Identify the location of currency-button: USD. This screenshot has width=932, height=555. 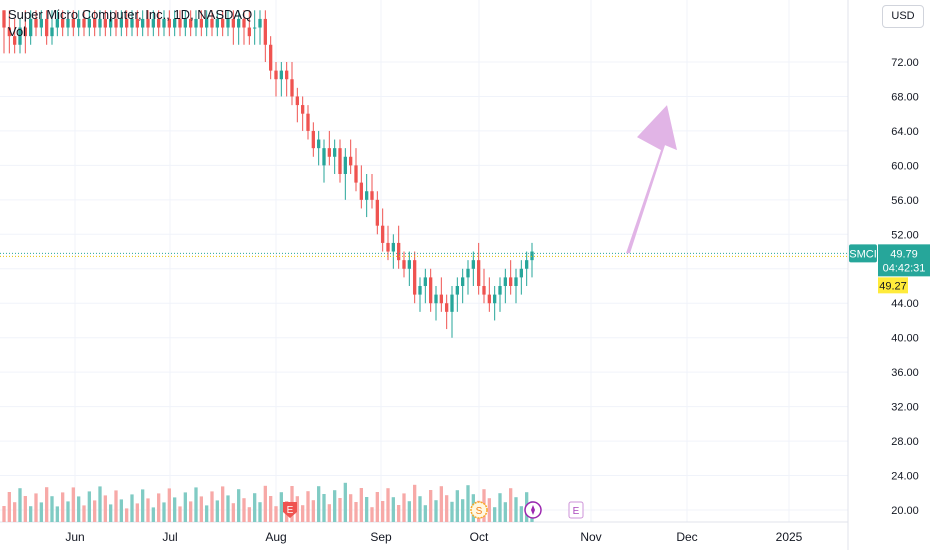
(903, 16).